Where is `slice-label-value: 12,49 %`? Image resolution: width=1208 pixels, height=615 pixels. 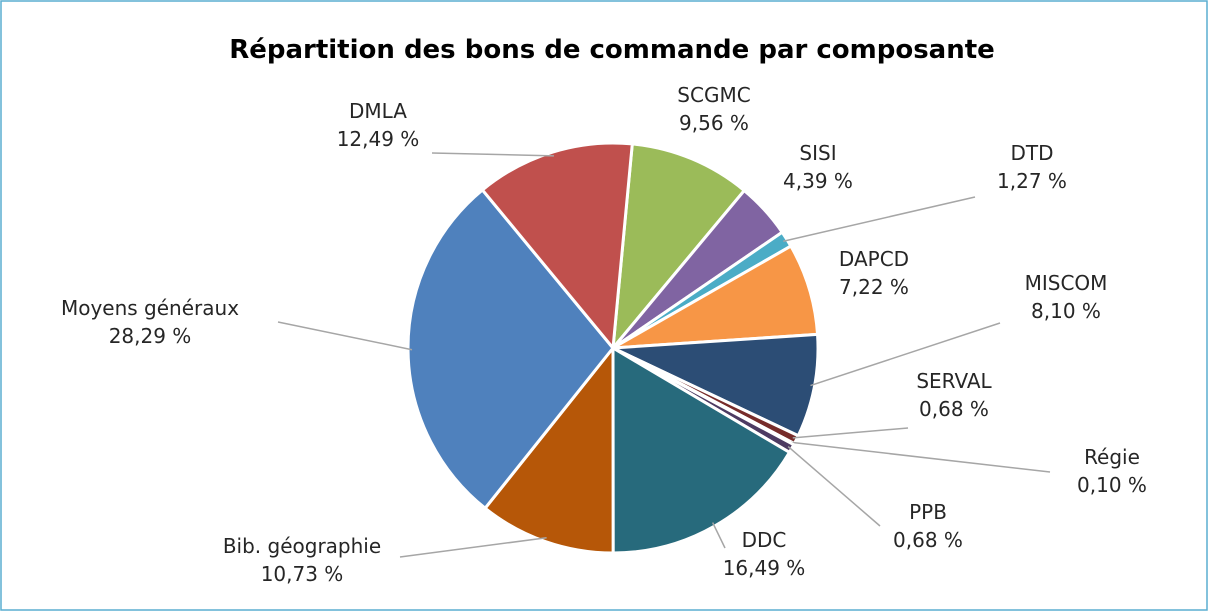 slice-label-value: 12,49 % is located at coordinates (378, 139).